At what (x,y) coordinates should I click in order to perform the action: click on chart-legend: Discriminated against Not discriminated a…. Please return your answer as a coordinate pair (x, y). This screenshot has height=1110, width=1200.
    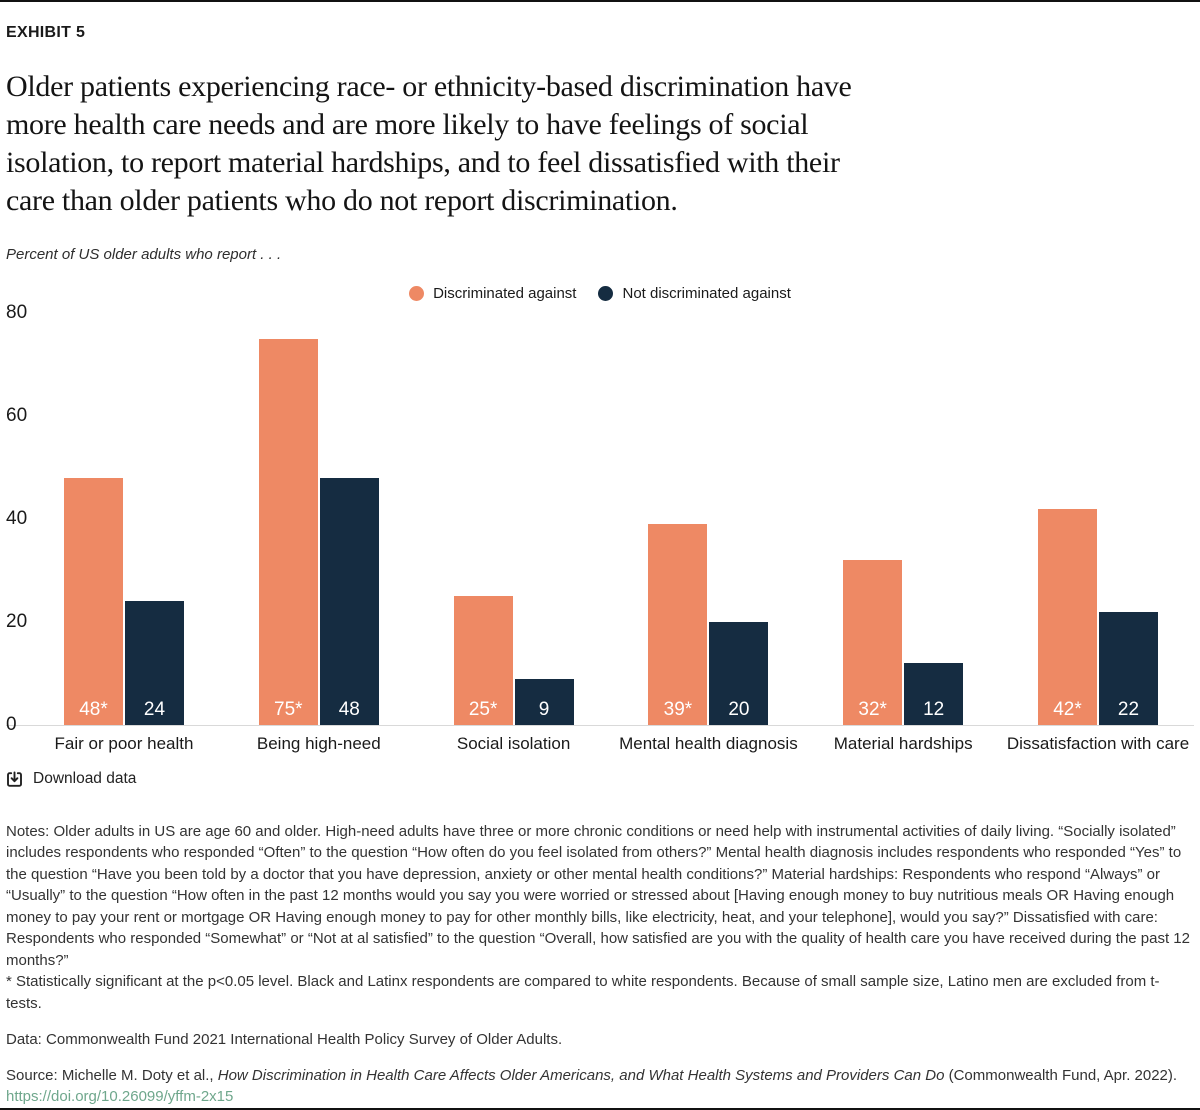
    Looking at the image, I should click on (600, 293).